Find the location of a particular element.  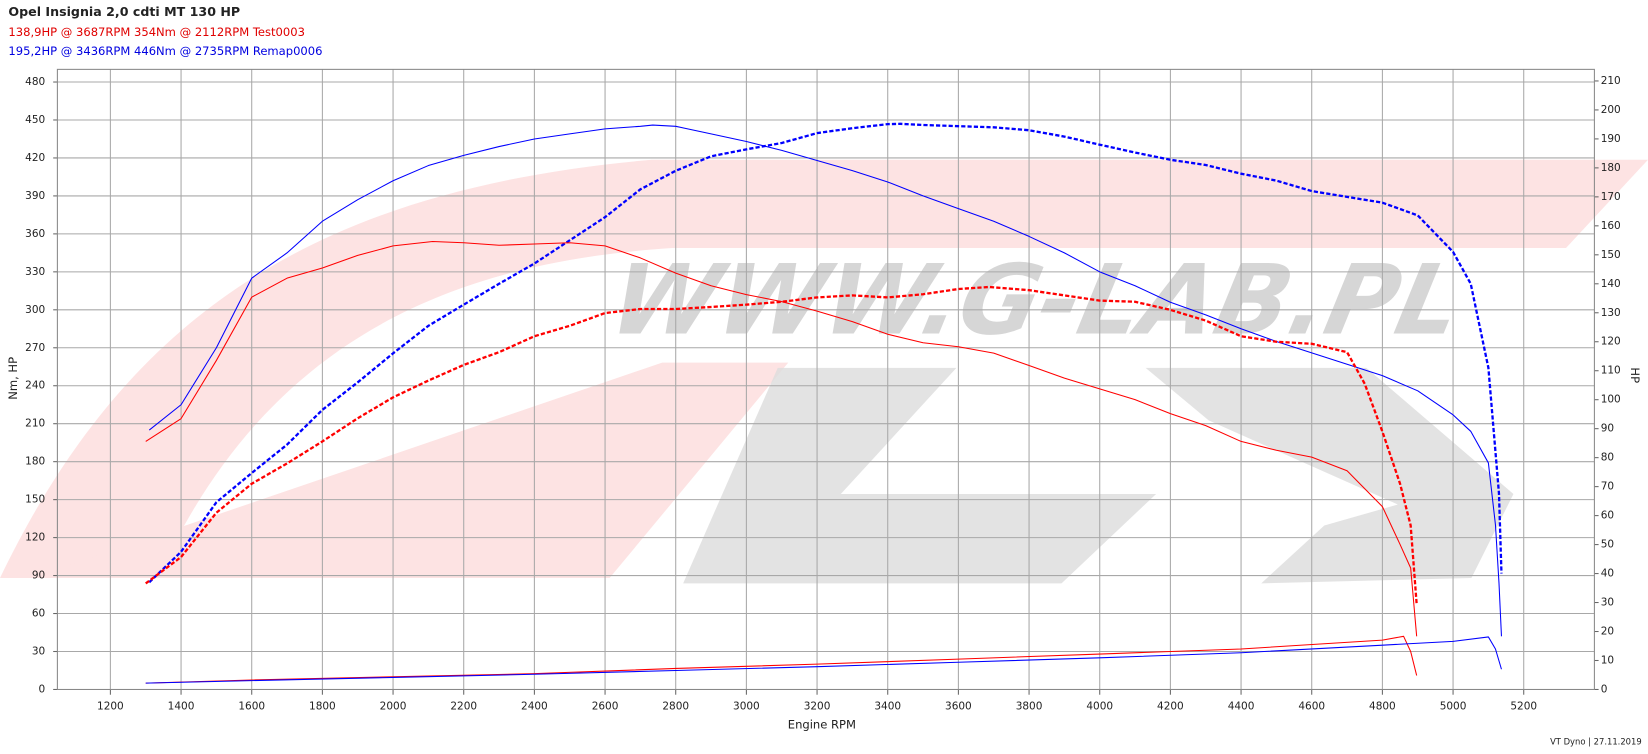

x-tick-label: 4000 is located at coordinates (1099, 706).